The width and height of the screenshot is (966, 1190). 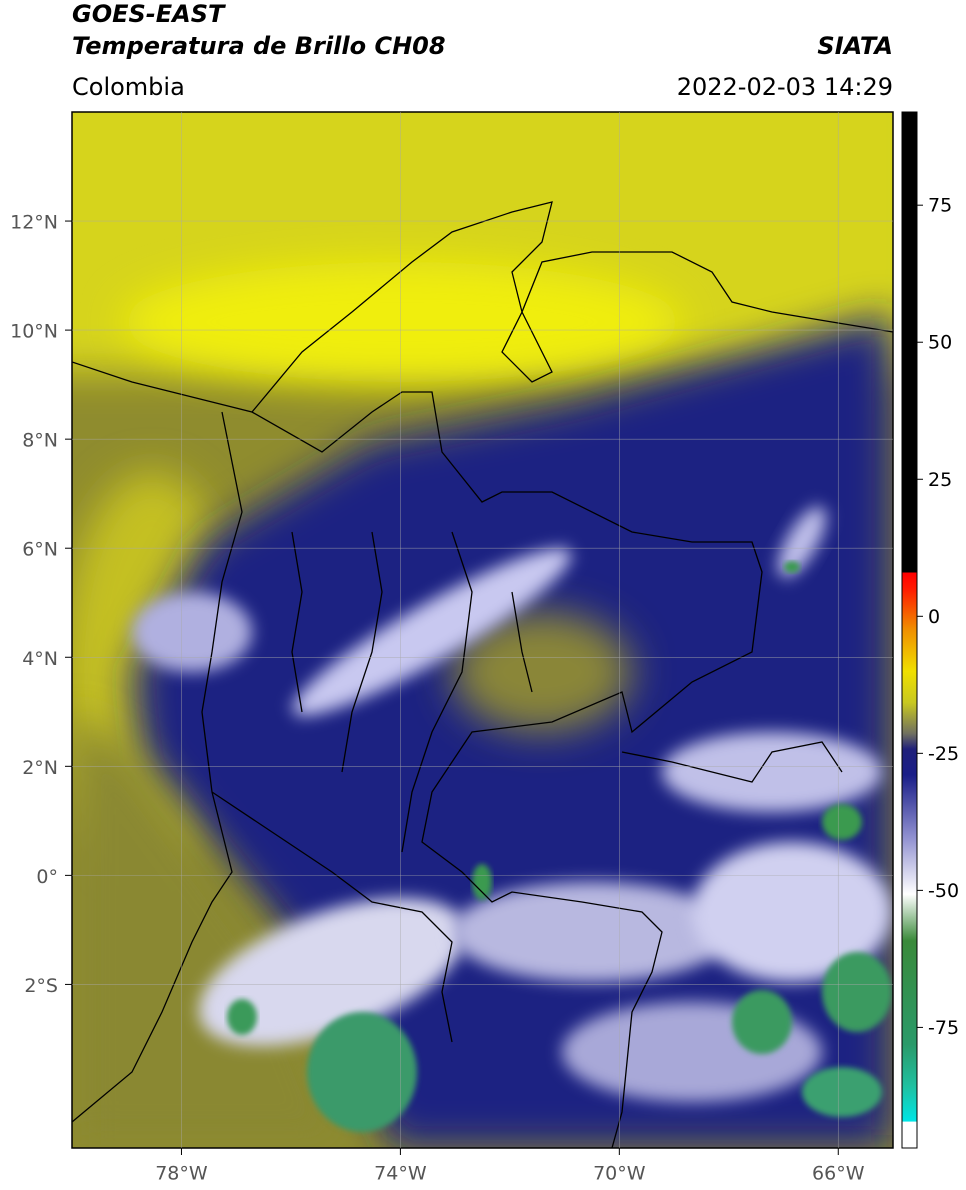 What do you see at coordinates (940, 480) in the screenshot?
I see `colorbar-tick-label: 25` at bounding box center [940, 480].